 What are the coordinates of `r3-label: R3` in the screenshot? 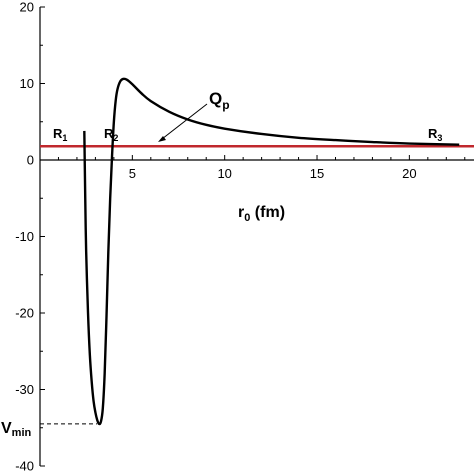 It's located at (435, 134).